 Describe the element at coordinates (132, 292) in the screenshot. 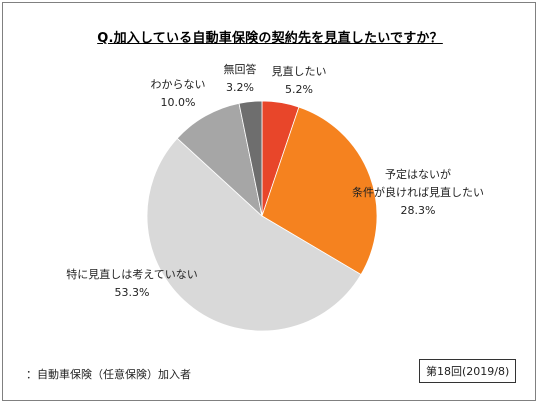

I see `slice-value-label: 53.3%` at that location.